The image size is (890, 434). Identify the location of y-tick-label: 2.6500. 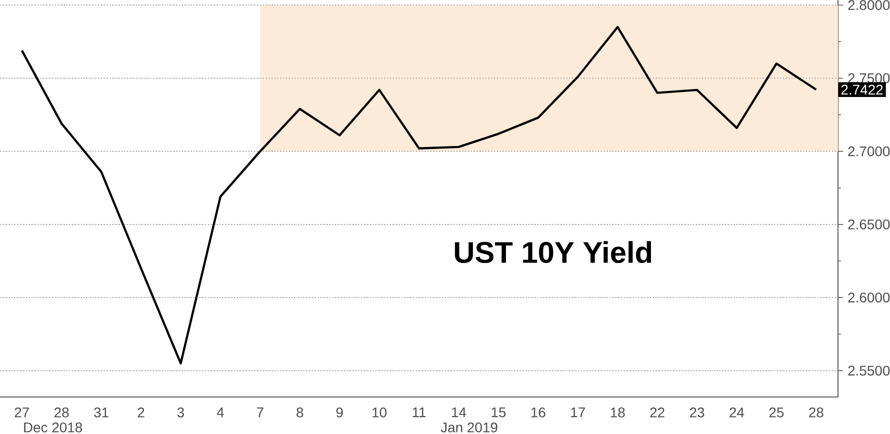
(869, 224).